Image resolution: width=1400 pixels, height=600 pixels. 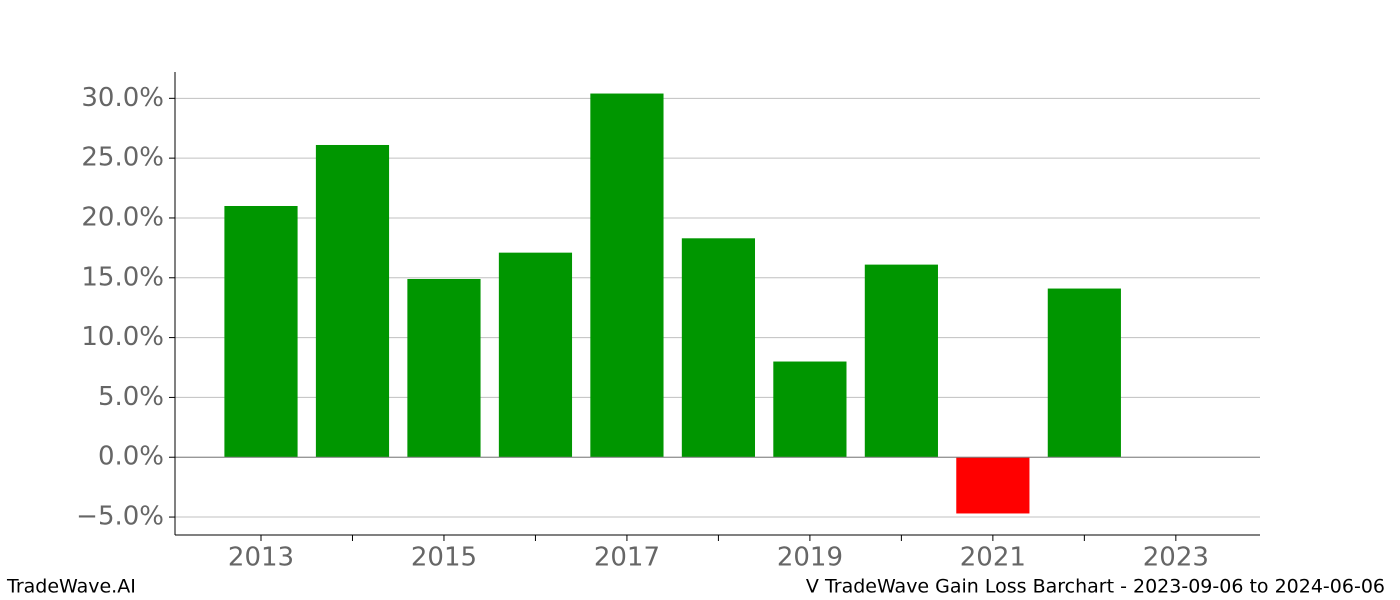 I want to click on y-tick-label: 15.0%, so click(x=122, y=277).